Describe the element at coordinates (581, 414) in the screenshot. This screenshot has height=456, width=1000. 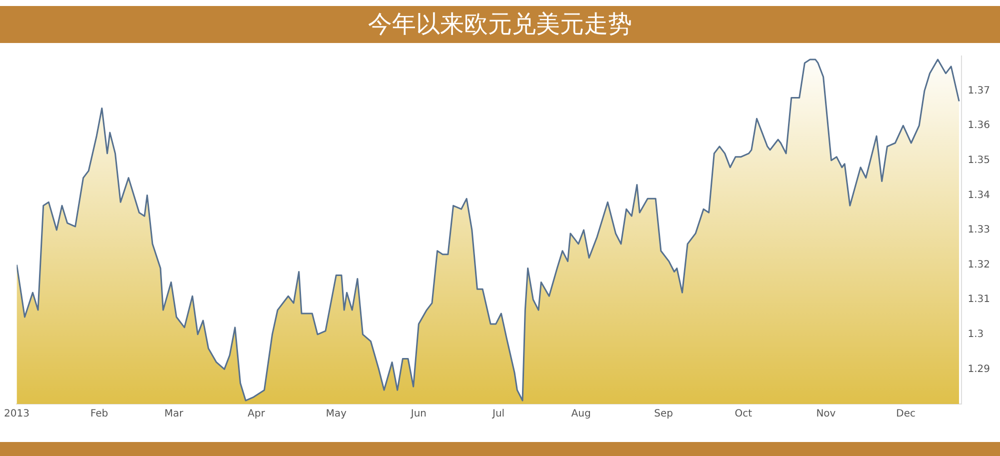
I see `x-tick-label: Aug` at that location.